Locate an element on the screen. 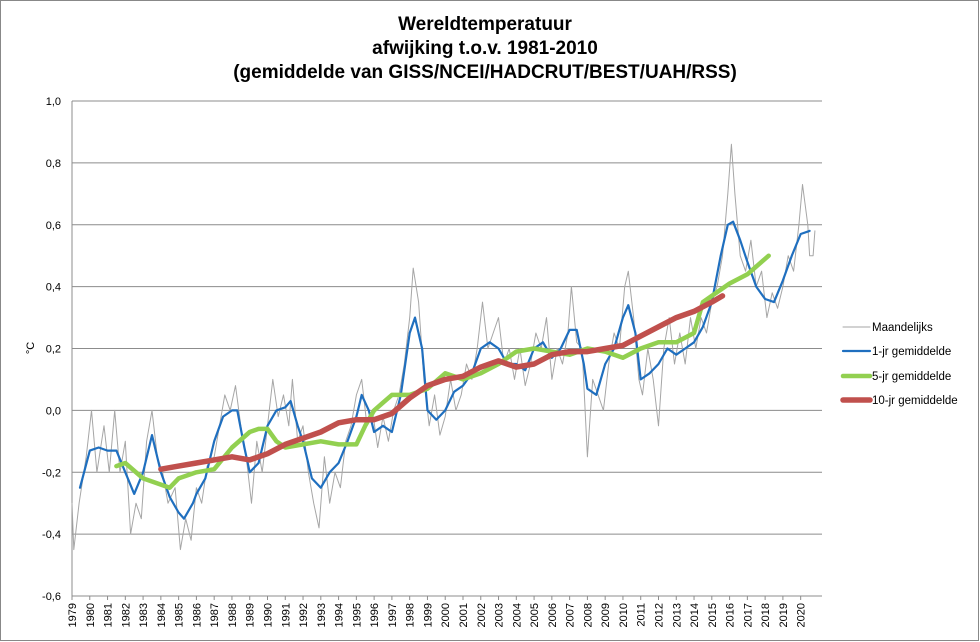 This screenshot has width=980, height=642. x-tick-label: 1995 is located at coordinates (357, 615).